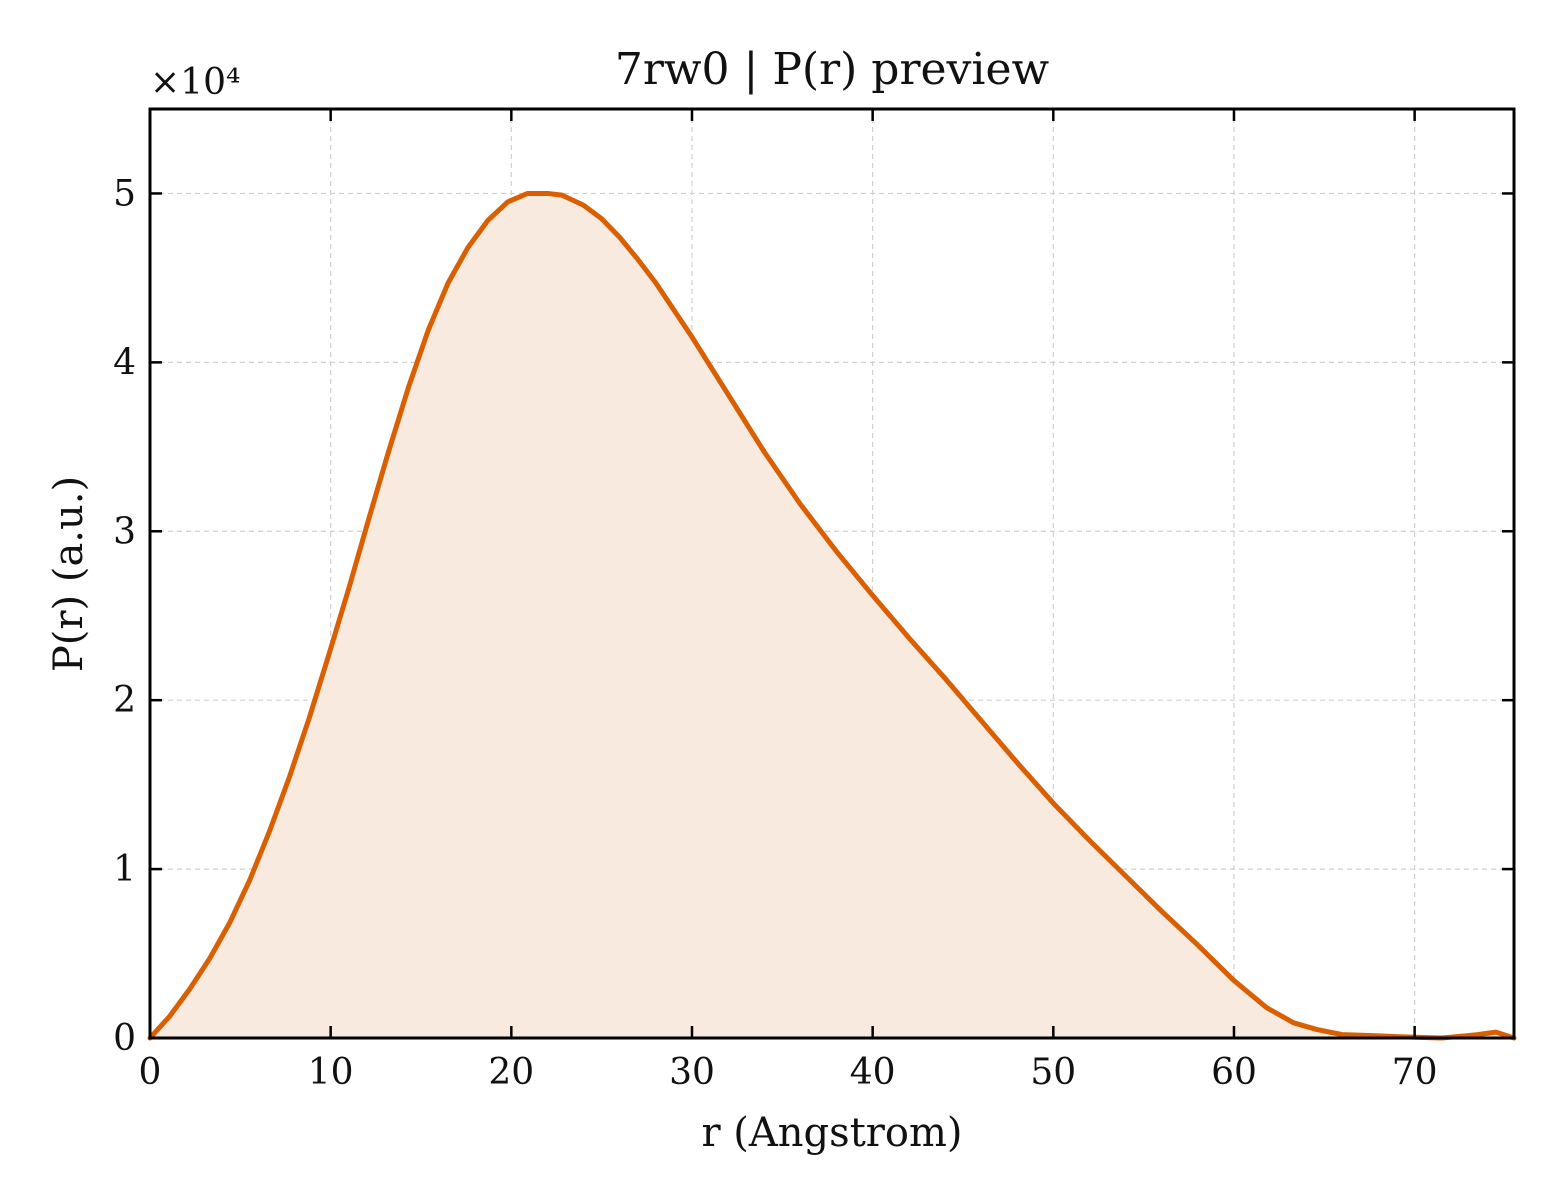  What do you see at coordinates (124, 362) in the screenshot?
I see `y-tick-label: 4` at bounding box center [124, 362].